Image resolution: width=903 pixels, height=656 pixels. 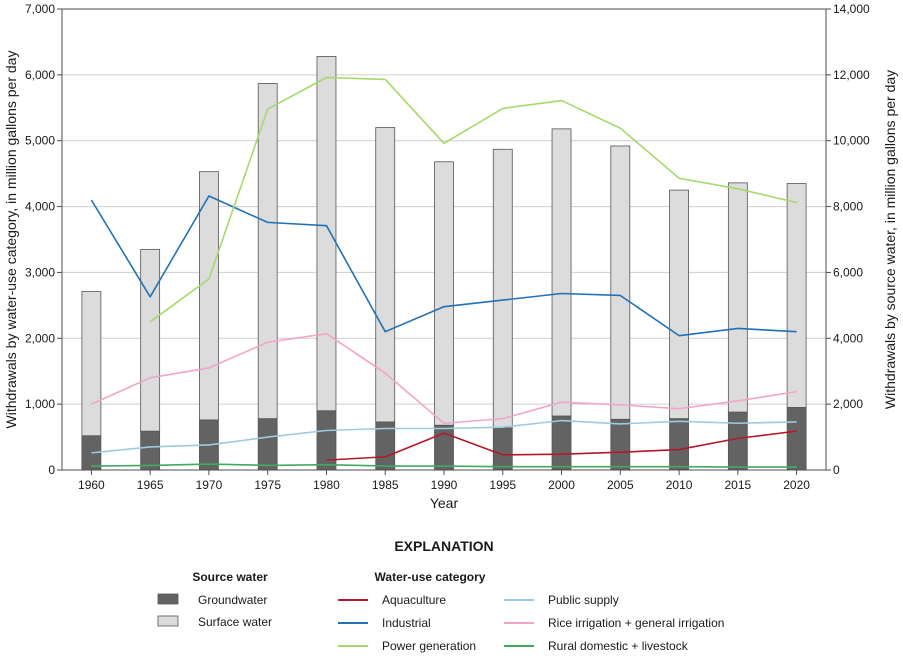 What do you see at coordinates (150, 485) in the screenshot?
I see `x-tick-label: 1965` at bounding box center [150, 485].